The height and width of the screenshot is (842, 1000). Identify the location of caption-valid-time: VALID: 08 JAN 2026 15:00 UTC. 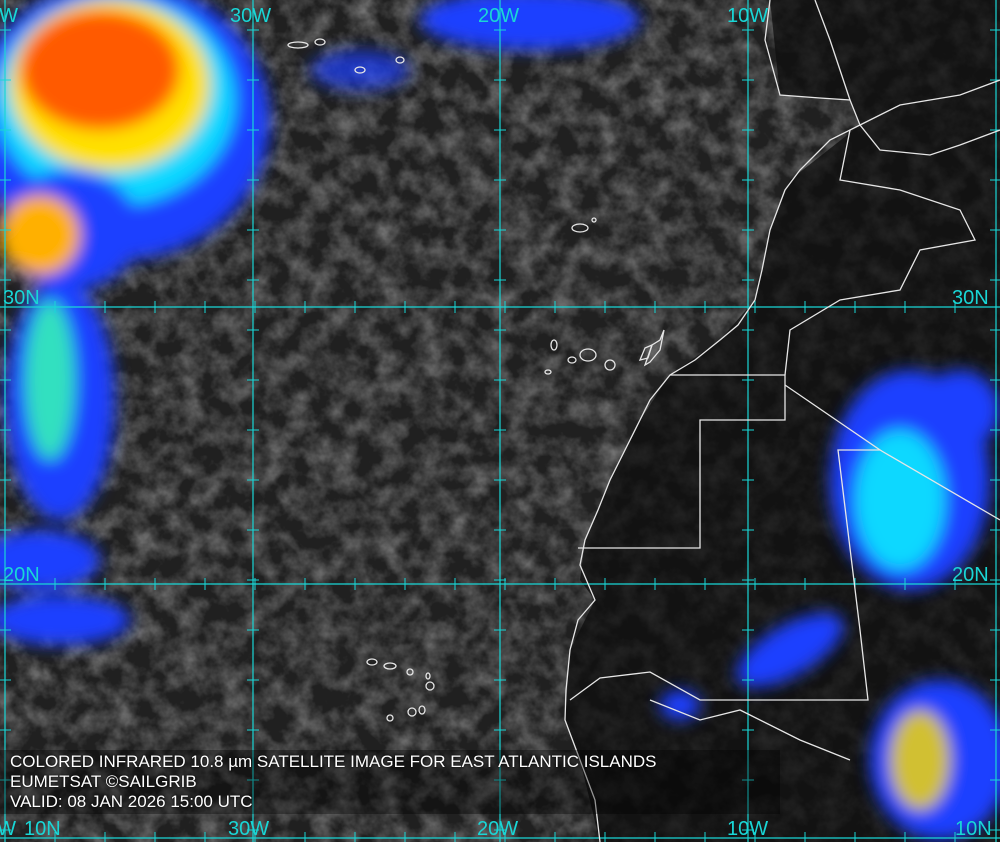
(131, 801).